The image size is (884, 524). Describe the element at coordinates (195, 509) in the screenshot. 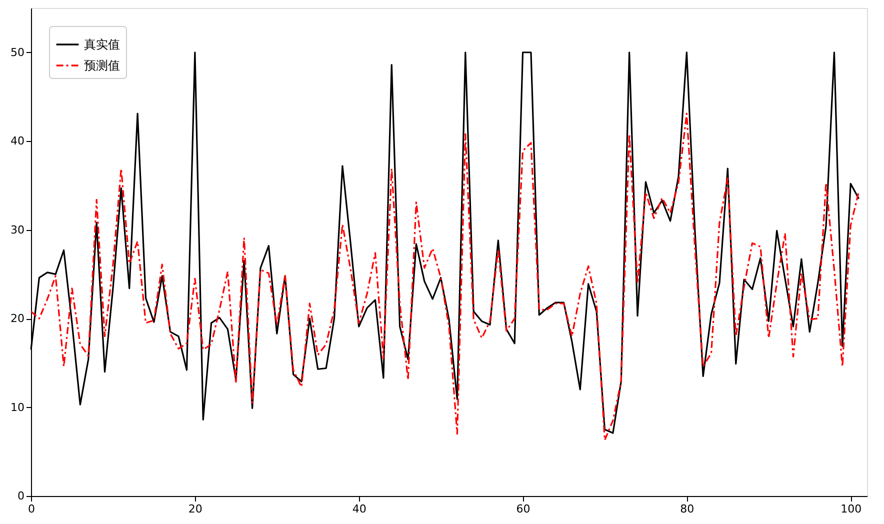

I see `x-tick-label: 20` at that location.